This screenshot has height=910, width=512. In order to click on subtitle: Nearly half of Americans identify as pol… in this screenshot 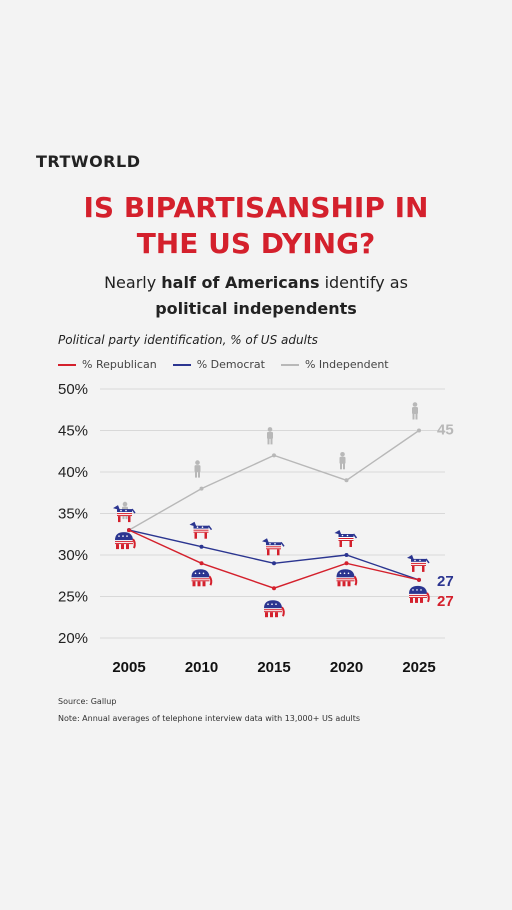, I will do `click(256, 296)`.